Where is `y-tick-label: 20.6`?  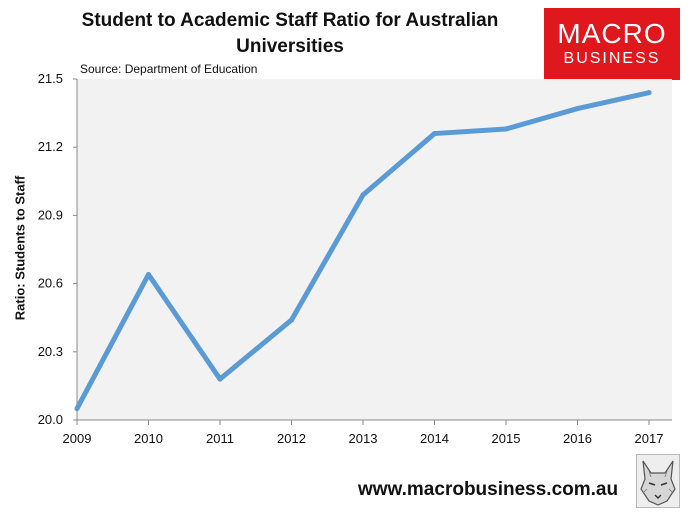 y-tick-label: 20.6 is located at coordinates (50, 283).